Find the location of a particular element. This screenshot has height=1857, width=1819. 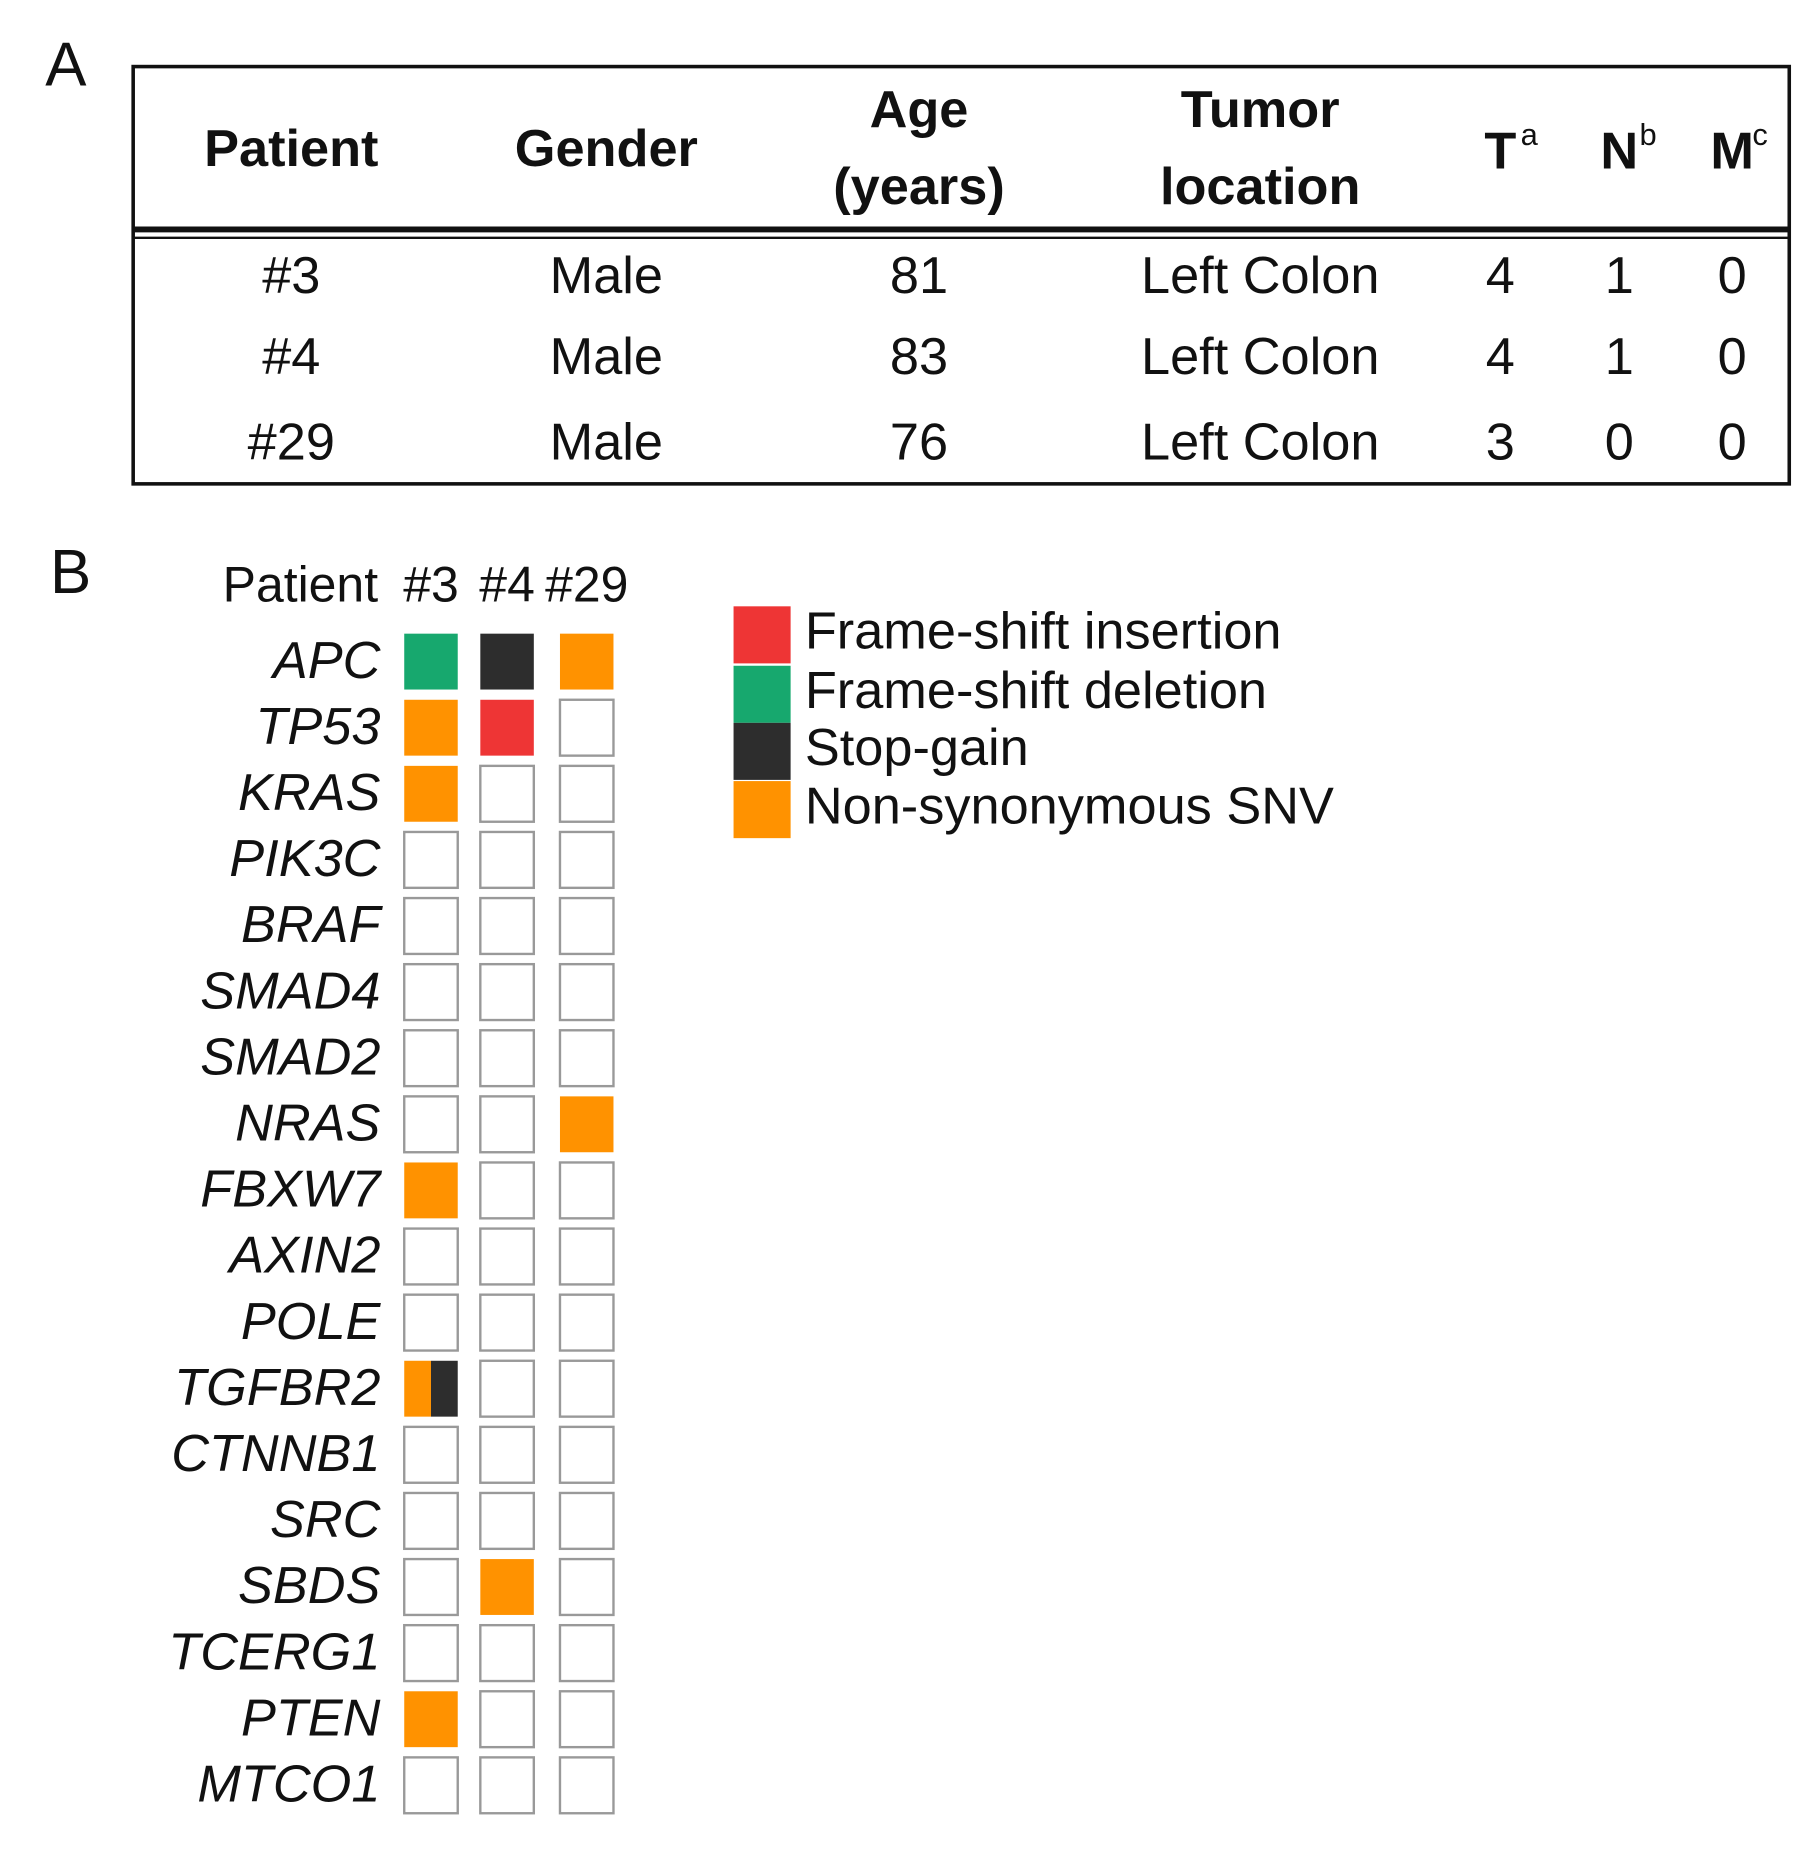

table-cell: 3 is located at coordinates (1500, 443).